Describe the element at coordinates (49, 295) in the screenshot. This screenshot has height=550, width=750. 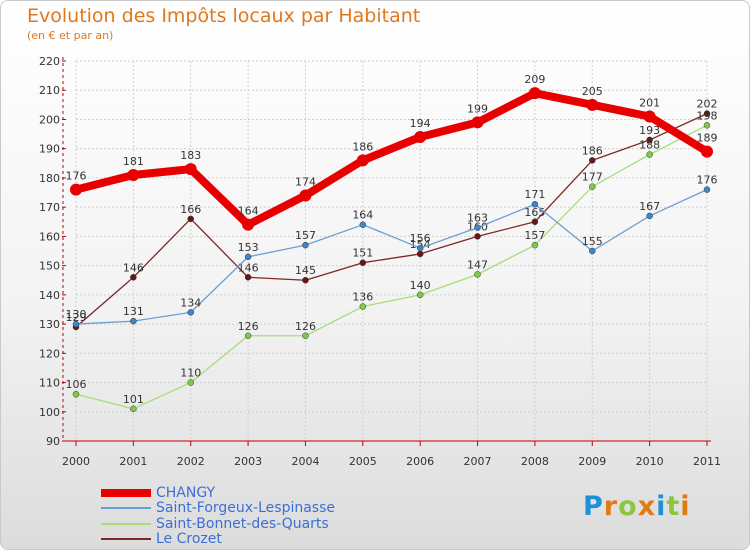
I see `y-tick-label: 140` at that location.